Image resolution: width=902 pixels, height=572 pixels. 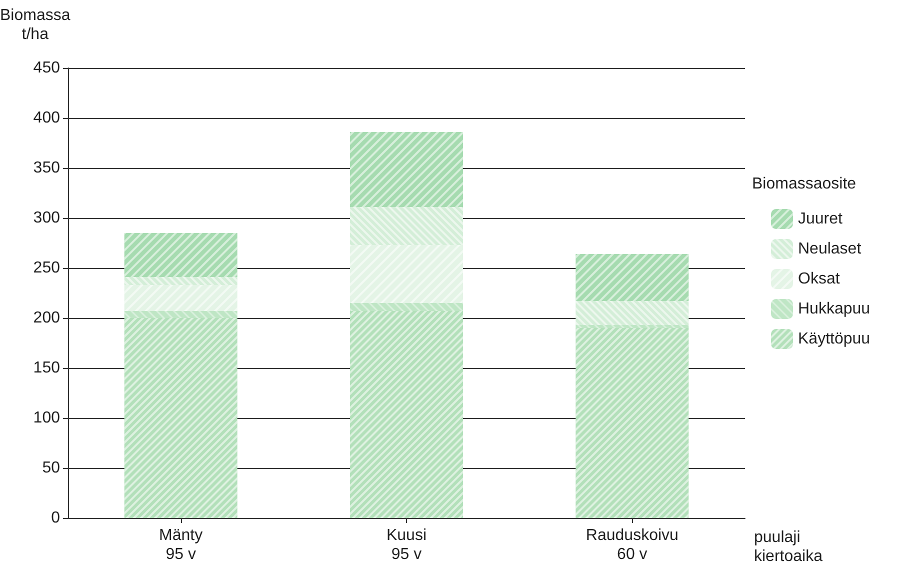 I want to click on legend-label: Juuret, so click(x=821, y=219).